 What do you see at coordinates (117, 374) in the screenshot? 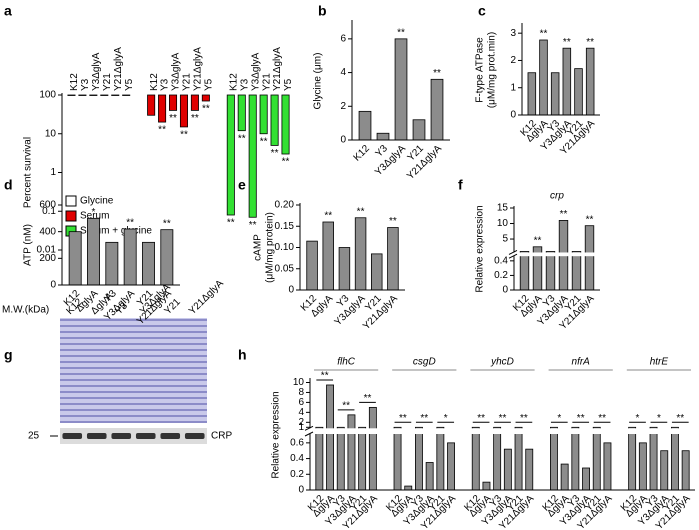
I see `panel-g: g M.W.(kDa) 25 CRP` at bounding box center [117, 374].